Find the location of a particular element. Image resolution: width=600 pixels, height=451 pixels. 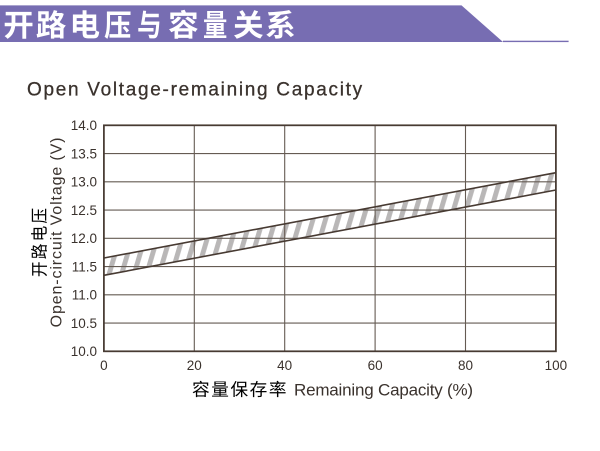

svg-text: 13.0 is located at coordinates (84, 182).